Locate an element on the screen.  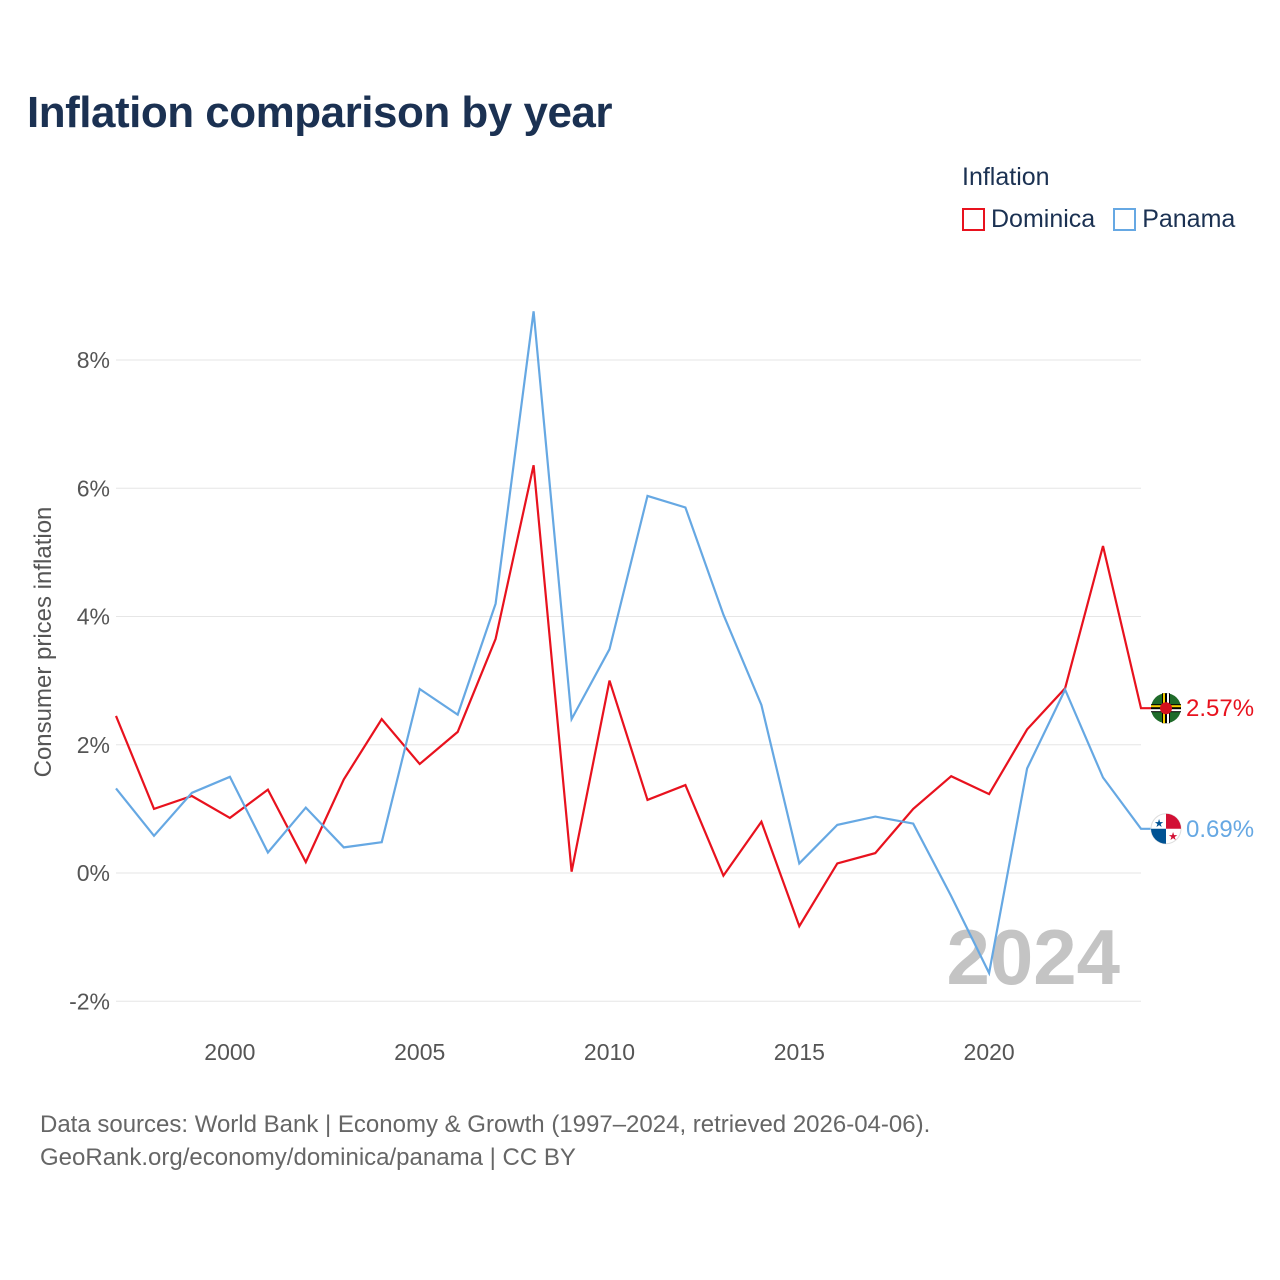
x-tick-label: 2010 is located at coordinates (609, 1052).